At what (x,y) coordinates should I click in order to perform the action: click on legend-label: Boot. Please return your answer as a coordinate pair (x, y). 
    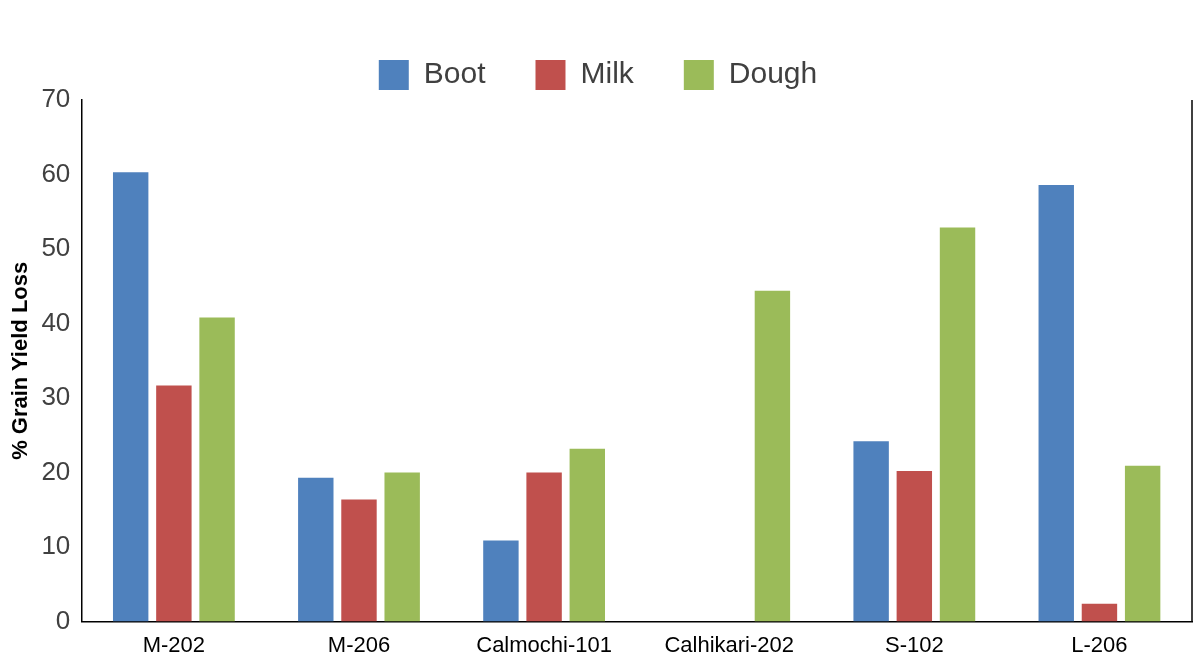
    Looking at the image, I should click on (455, 73).